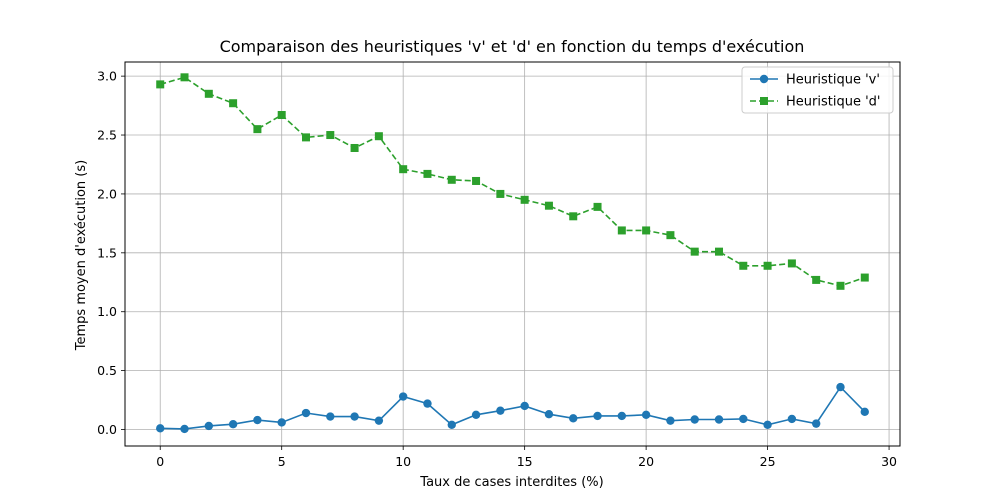  I want to click on y-tick-label: 1.0, so click(107, 311).